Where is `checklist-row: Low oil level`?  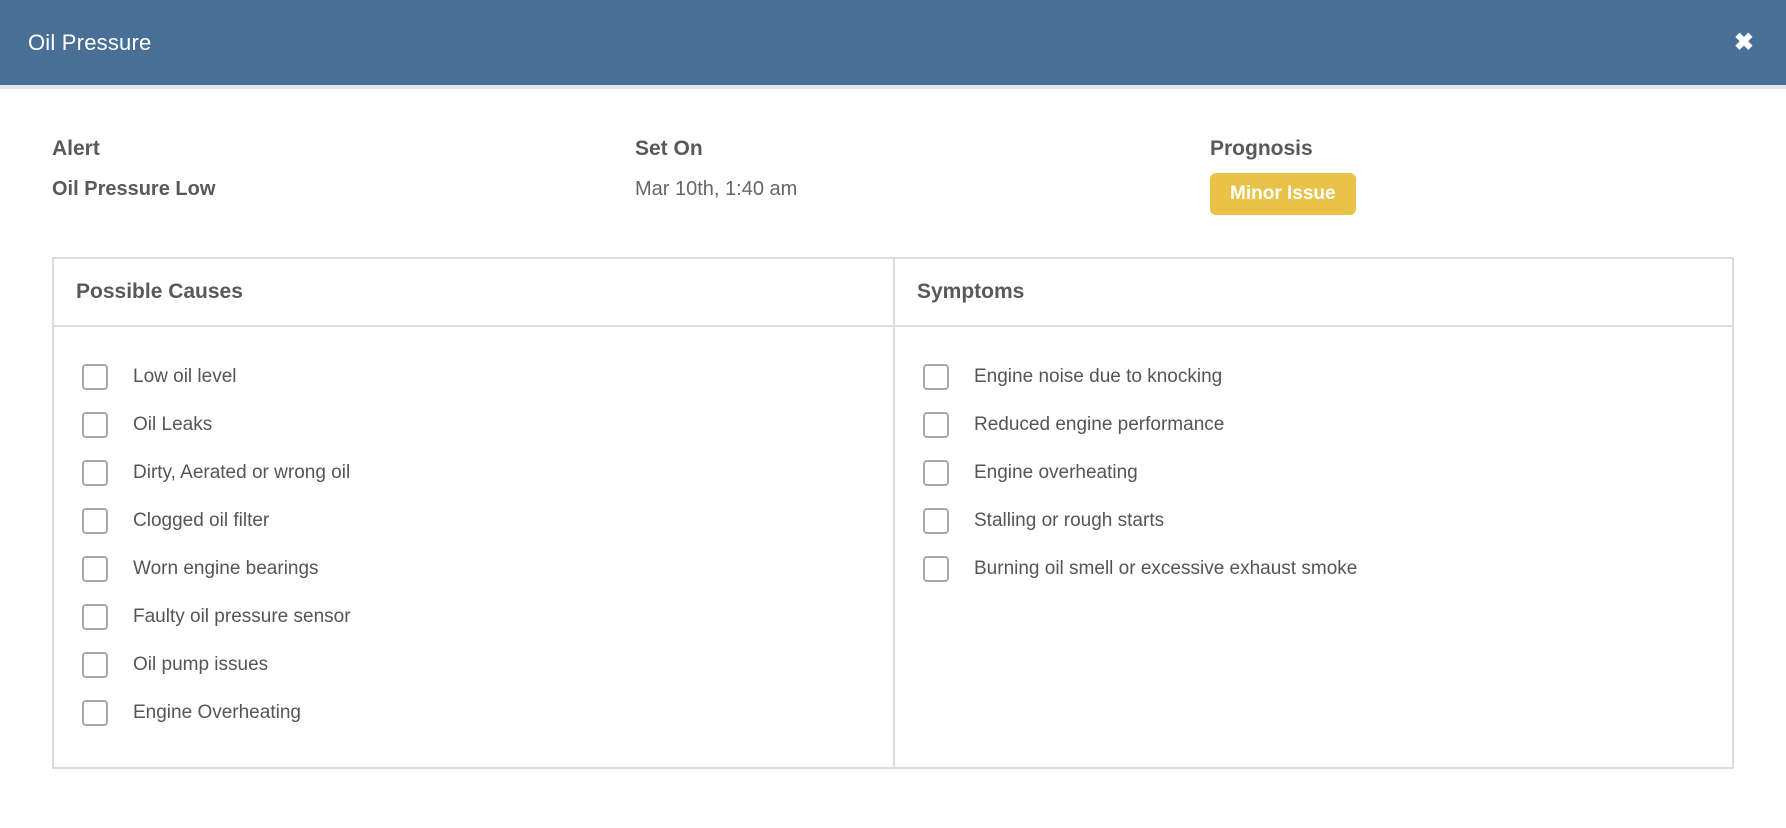 checklist-row: Low oil level is located at coordinates (473, 377).